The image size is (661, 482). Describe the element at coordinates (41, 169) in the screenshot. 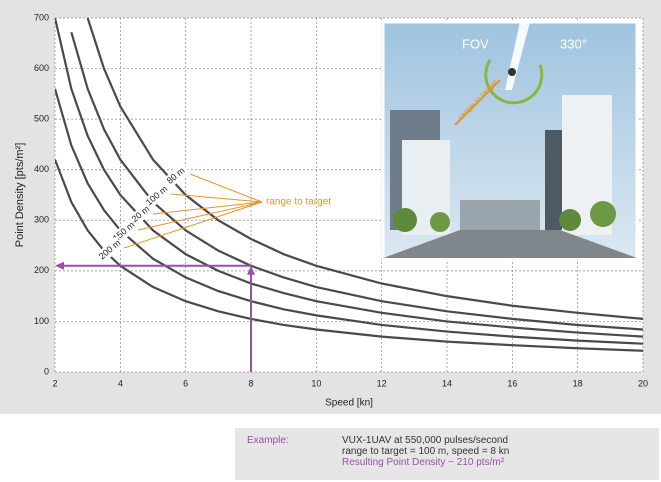

I see `y-tick-label: 400` at that location.